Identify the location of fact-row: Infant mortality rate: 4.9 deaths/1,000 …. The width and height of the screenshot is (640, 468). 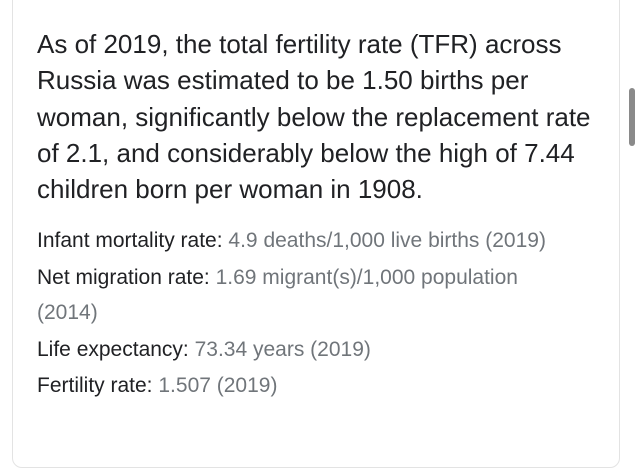
(308, 241).